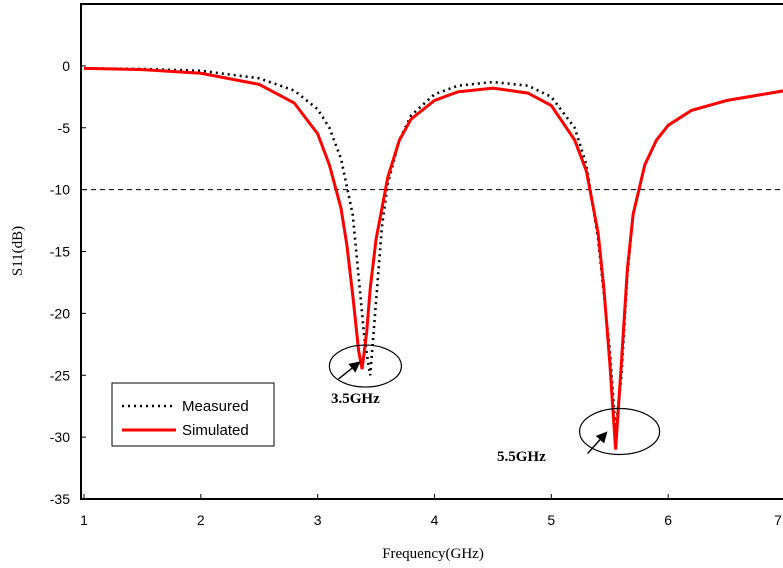 The image size is (783, 568). I want to click on y-tick-label: -30, so click(60, 437).